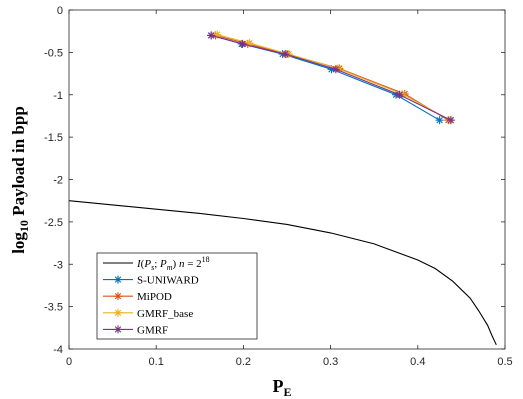 The image size is (523, 399). I want to click on y-tick-label: -1.5, so click(53, 138).